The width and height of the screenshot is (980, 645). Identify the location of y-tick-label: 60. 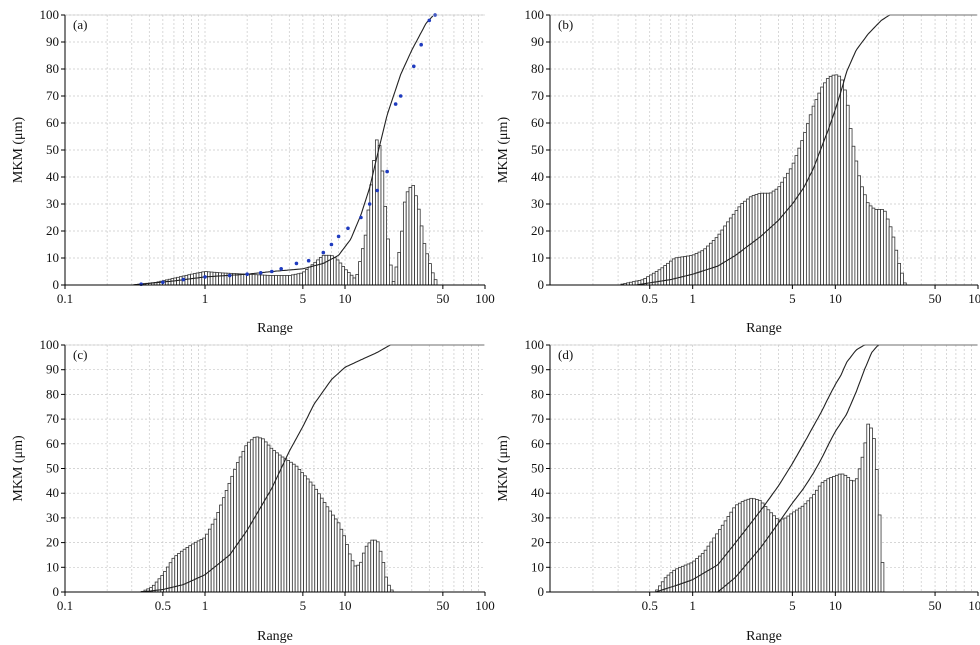
(52, 443).